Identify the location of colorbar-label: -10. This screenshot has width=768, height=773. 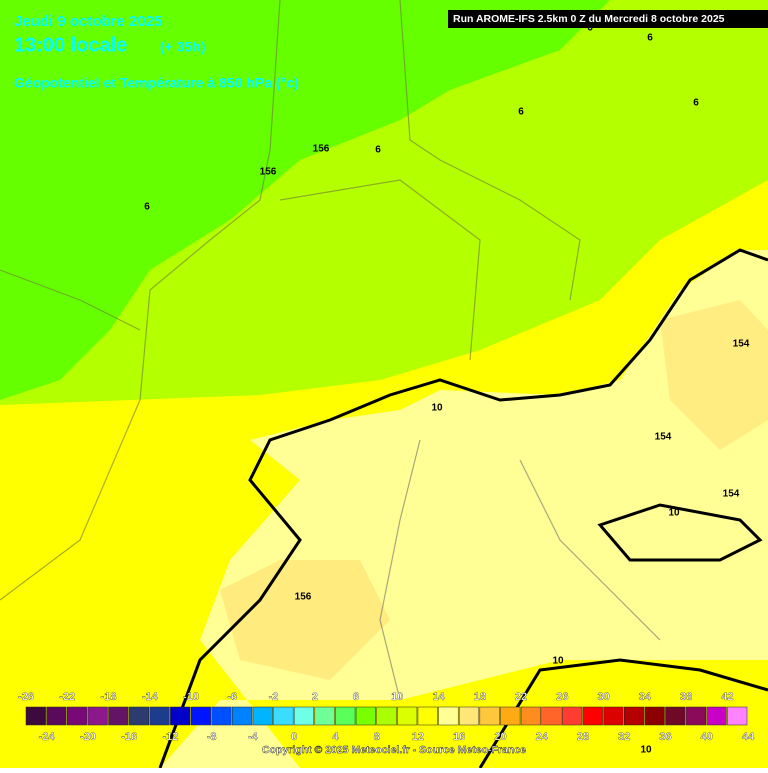
(191, 697).